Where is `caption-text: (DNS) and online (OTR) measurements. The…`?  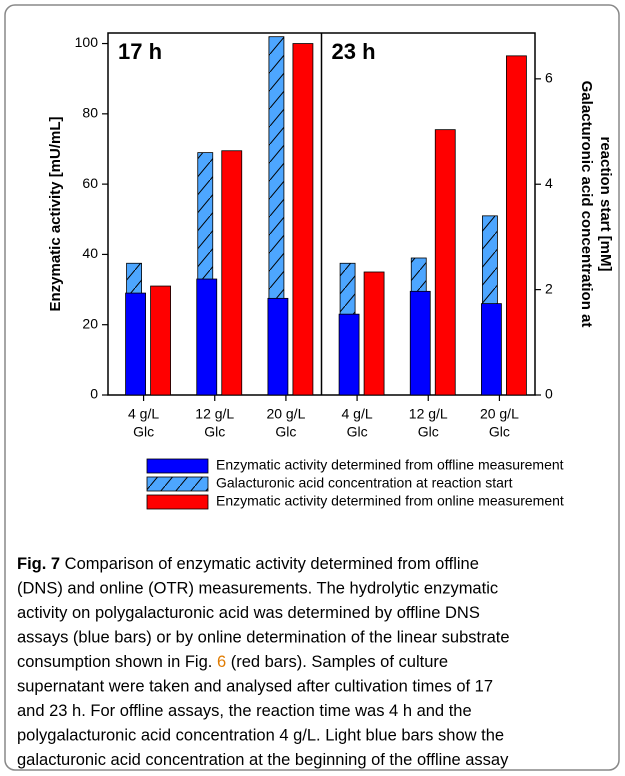
caption-text: (DNS) and online (OTR) measurements. The… is located at coordinates (257, 589).